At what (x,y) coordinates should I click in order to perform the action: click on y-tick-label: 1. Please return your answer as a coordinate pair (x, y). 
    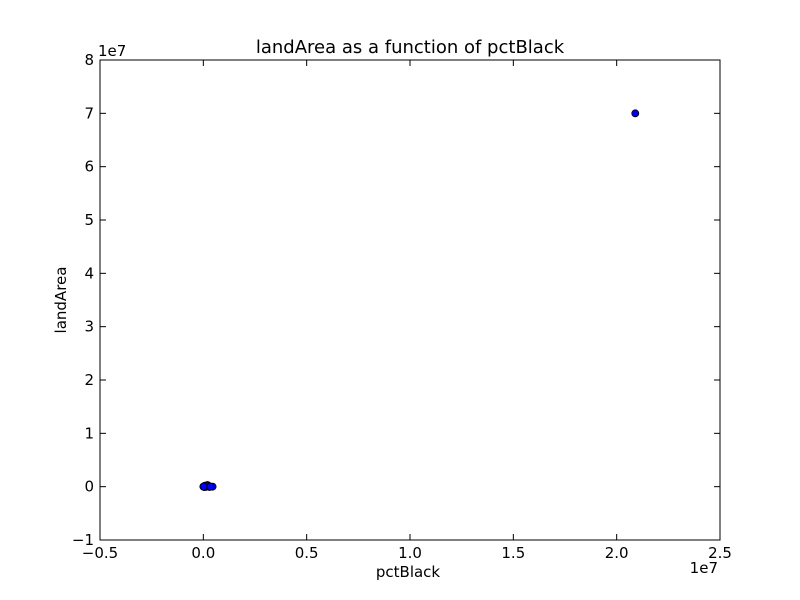
    Looking at the image, I should click on (89, 433).